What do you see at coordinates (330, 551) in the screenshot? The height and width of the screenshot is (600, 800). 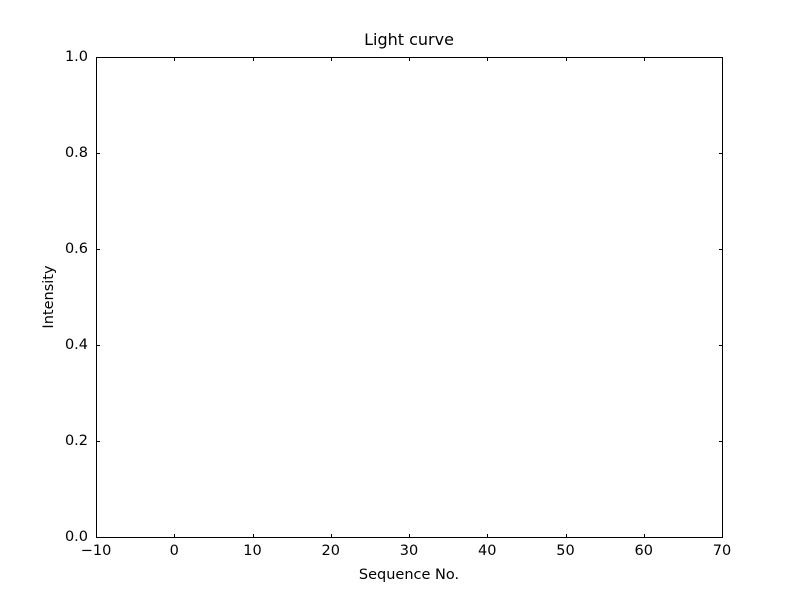 I see `x-tick-label: 20` at bounding box center [330, 551].